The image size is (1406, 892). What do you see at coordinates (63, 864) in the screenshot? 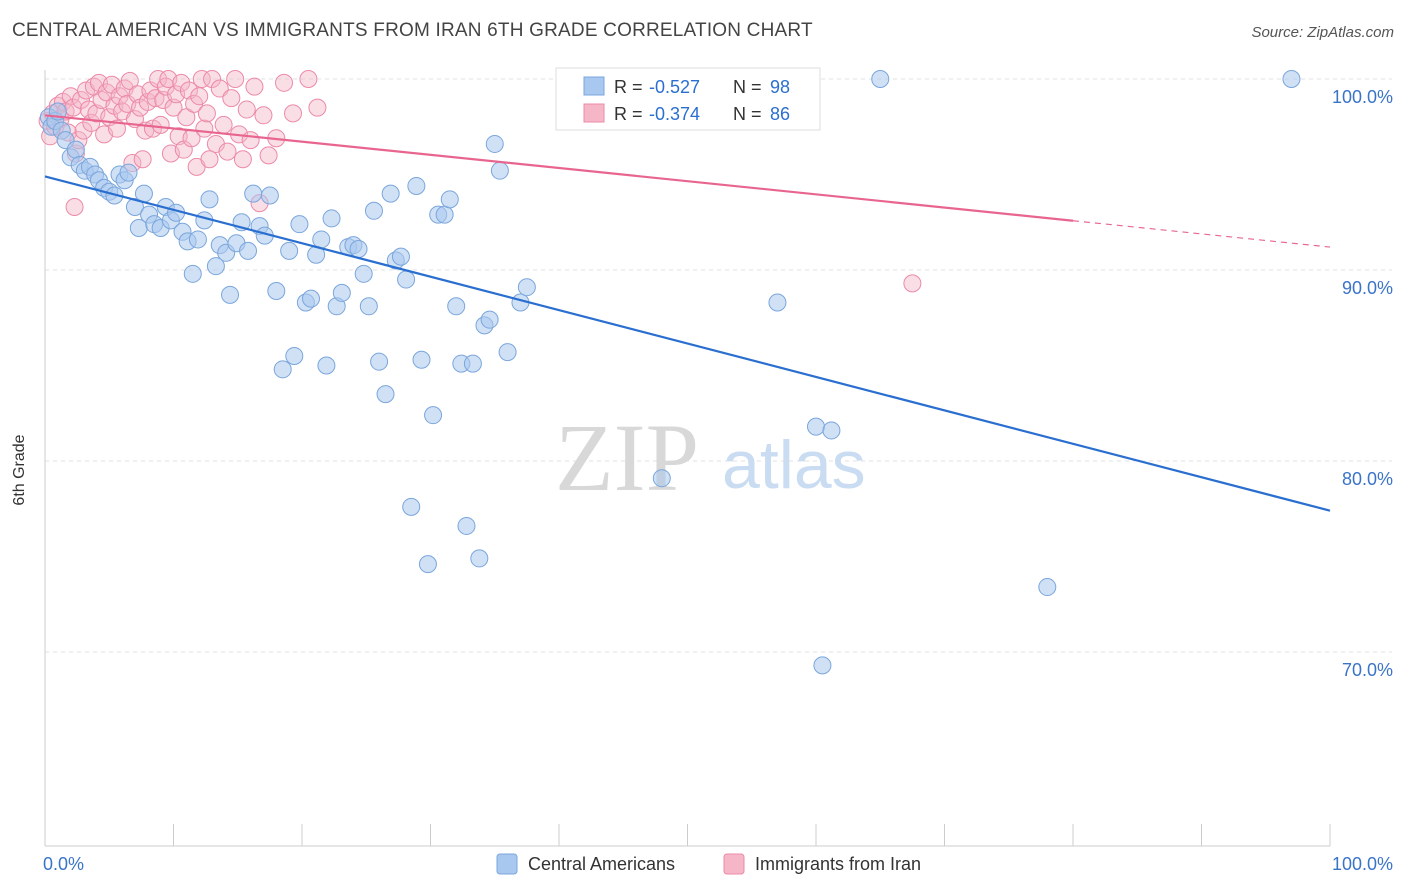
I see `x-tick-label: 0.0%` at bounding box center [63, 864].